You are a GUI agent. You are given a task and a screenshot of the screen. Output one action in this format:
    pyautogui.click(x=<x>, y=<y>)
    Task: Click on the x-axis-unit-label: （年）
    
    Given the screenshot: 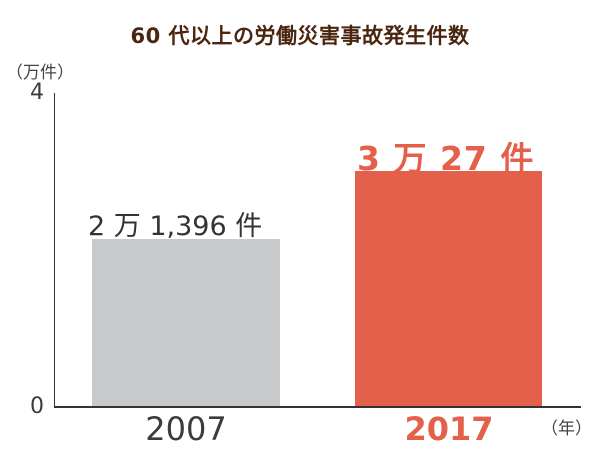 What is the action you would take?
    pyautogui.click(x=566, y=429)
    